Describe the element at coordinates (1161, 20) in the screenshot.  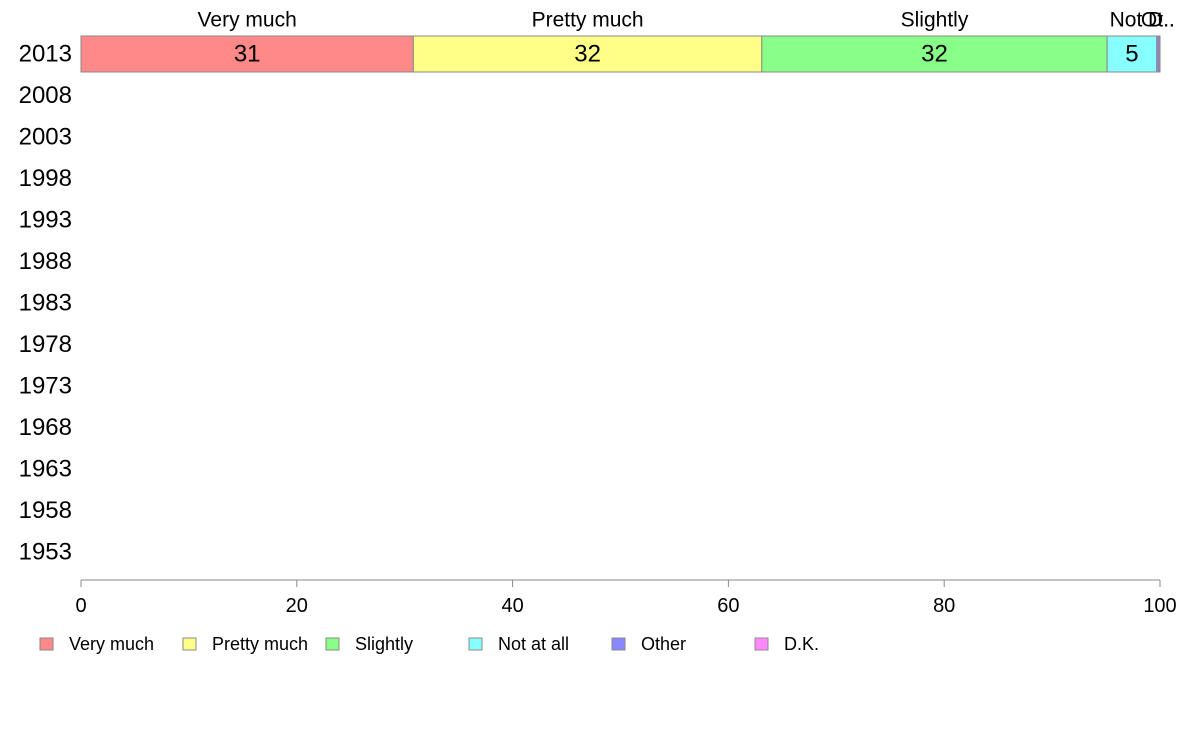
I see `top-label-5: D..` at that location.